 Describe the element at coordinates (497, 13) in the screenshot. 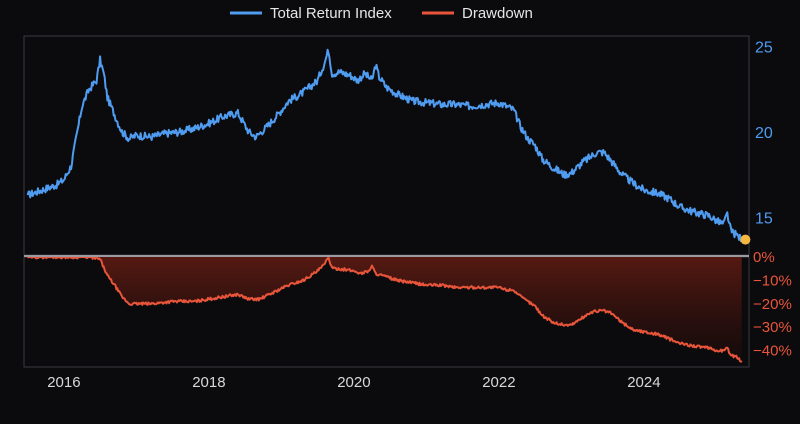

I see `legend-label-drawdown: Drawdown` at that location.